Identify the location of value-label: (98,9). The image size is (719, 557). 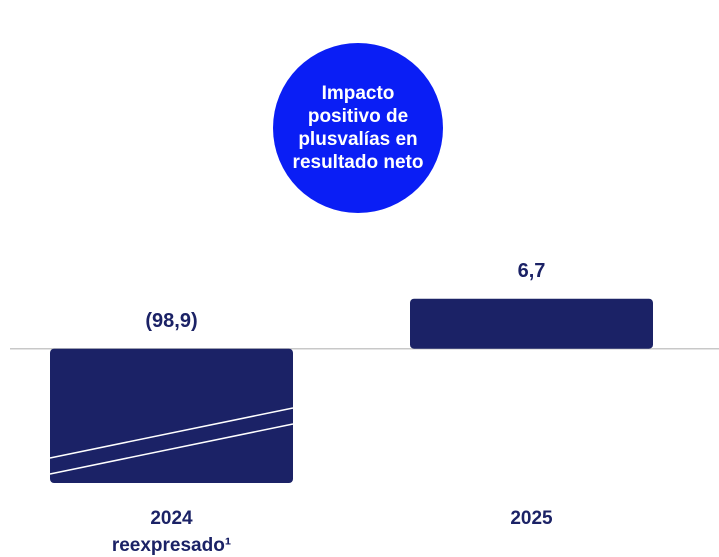
(171, 321).